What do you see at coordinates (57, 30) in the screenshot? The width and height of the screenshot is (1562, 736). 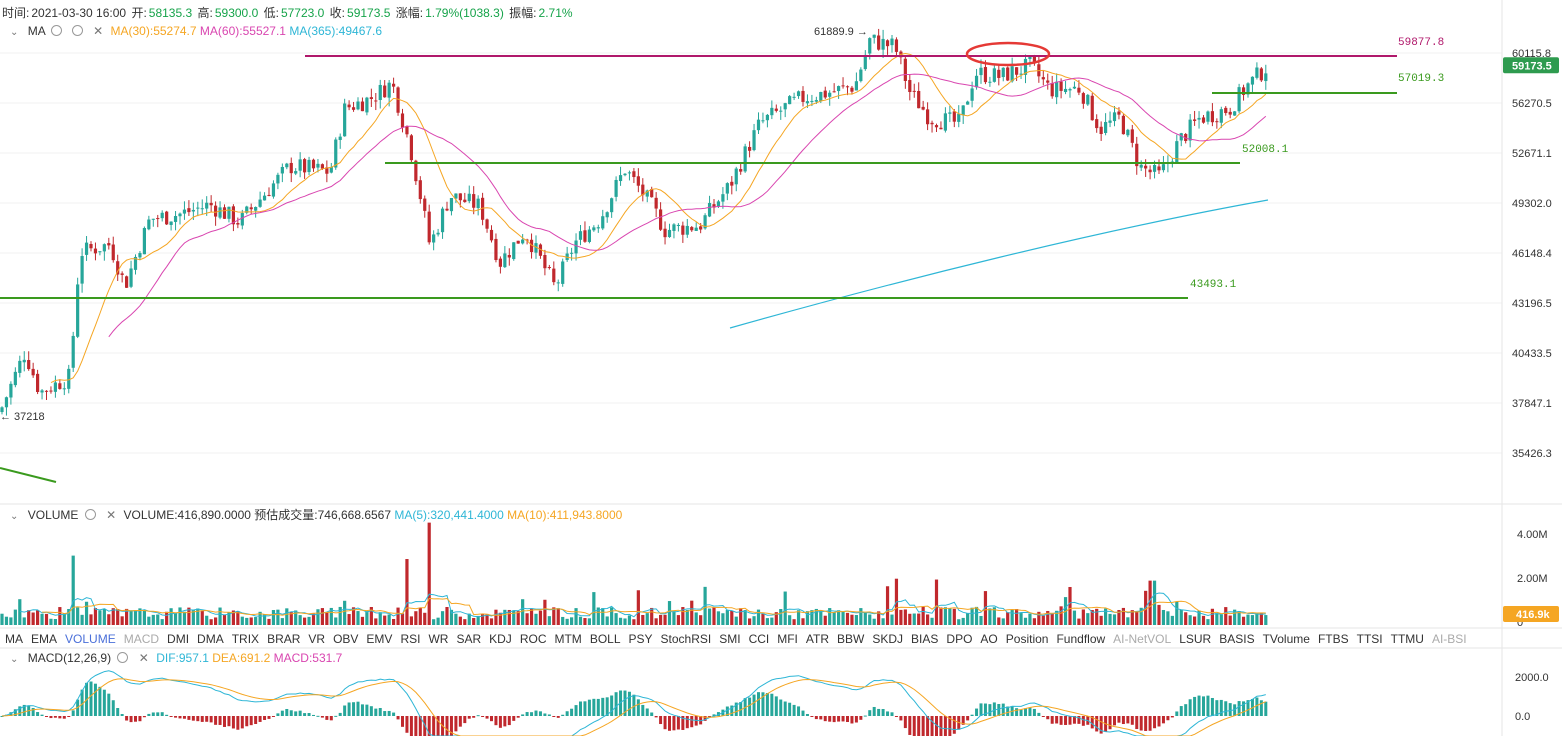 I see `eye-icon` at bounding box center [57, 30].